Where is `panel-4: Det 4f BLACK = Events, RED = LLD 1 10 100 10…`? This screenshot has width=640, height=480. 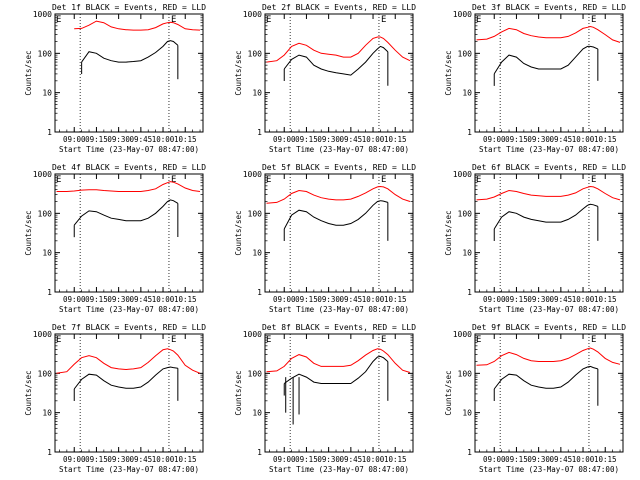 panel-4: Det 4f BLACK = Events, RED = LLD 1 10 100 10… is located at coordinates (115, 238).